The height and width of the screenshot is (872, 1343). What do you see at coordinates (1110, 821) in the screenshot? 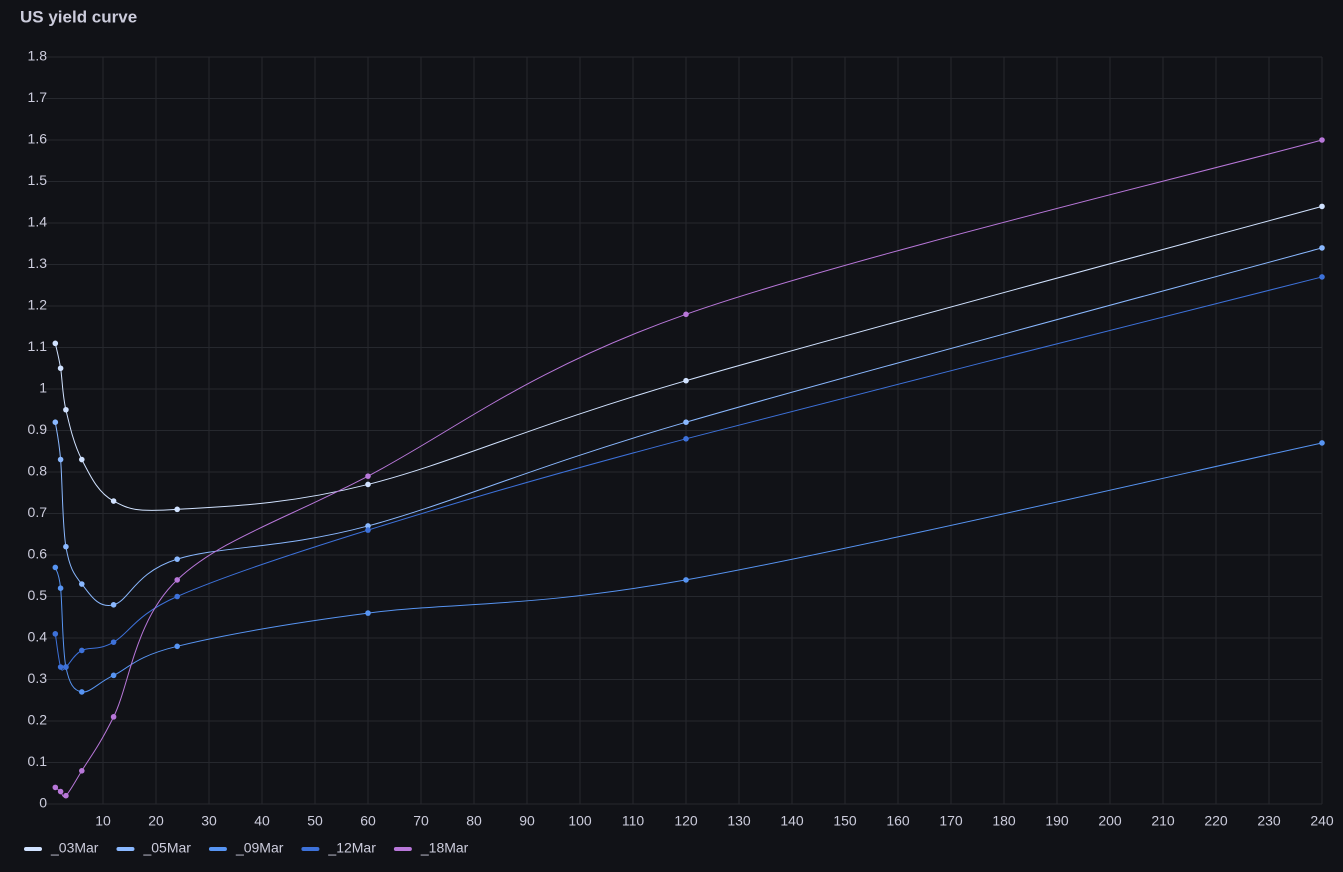
I see `x-tick-label: 200` at bounding box center [1110, 821].